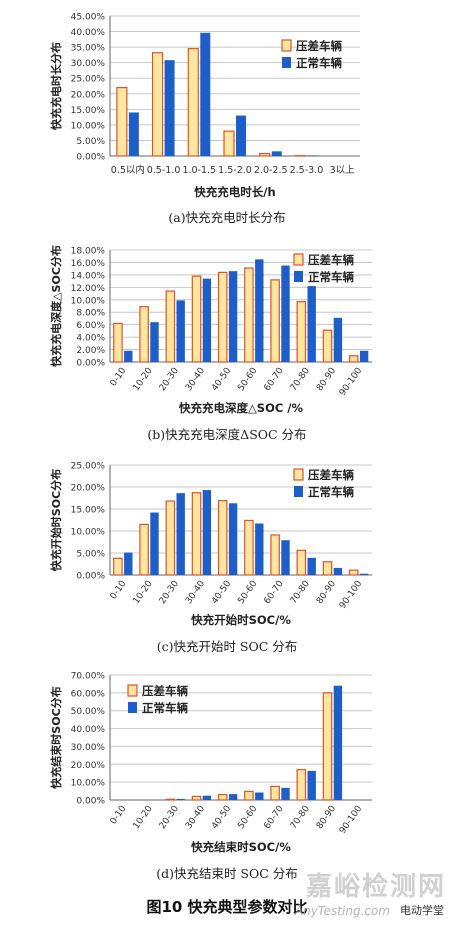  Describe the element at coordinates (351, 820) in the screenshot. I see `x-tick-label: 90-100` at that location.